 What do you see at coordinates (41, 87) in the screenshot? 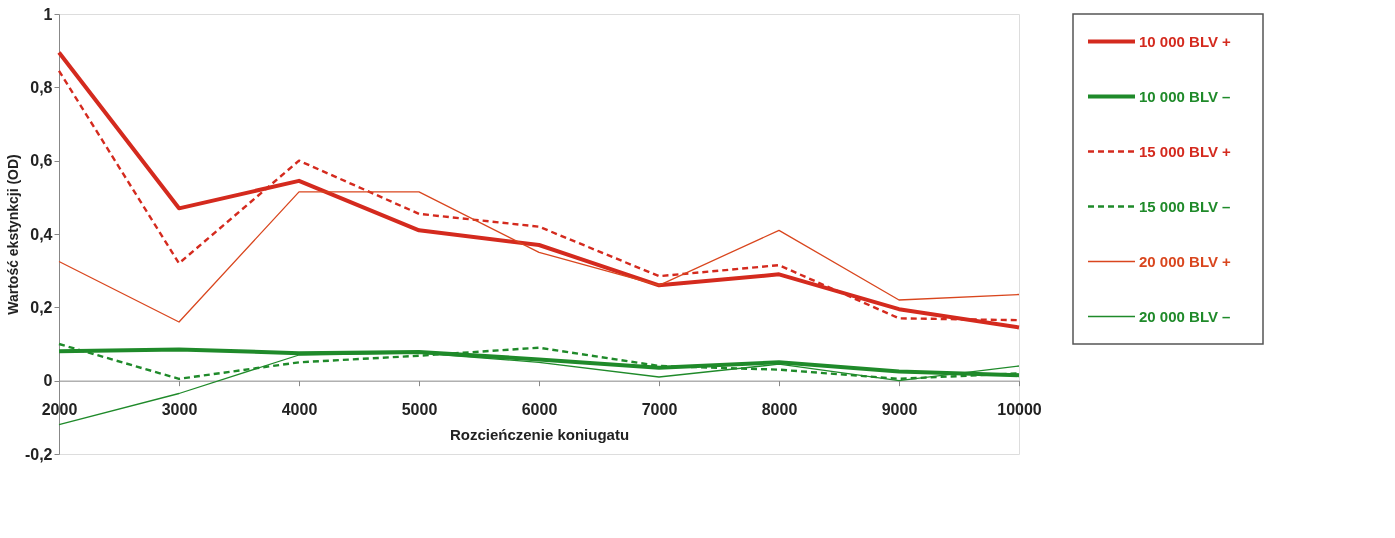
I see `y-tick-label: 0,8` at bounding box center [41, 87].